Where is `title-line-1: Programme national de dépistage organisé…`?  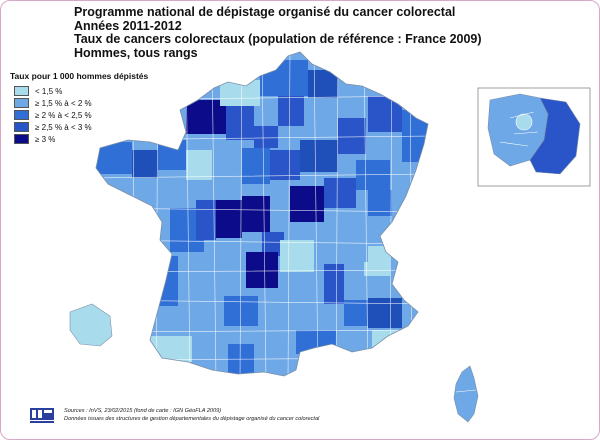 title-line-1: Programme national de dépistage organisé… is located at coordinates (265, 12).